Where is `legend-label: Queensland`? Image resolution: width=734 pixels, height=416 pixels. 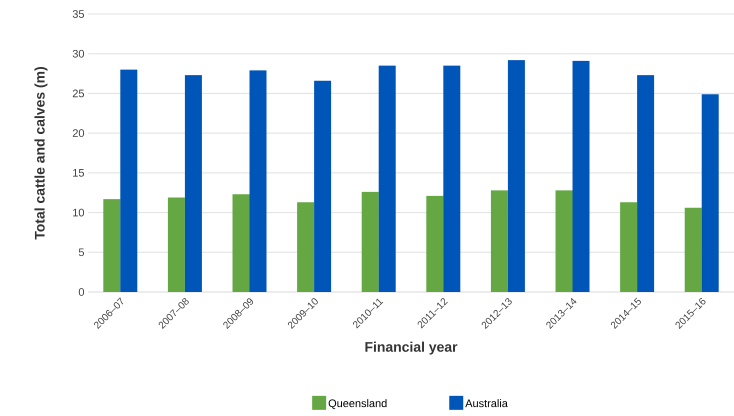
legend-label: Queensland is located at coordinates (357, 404).